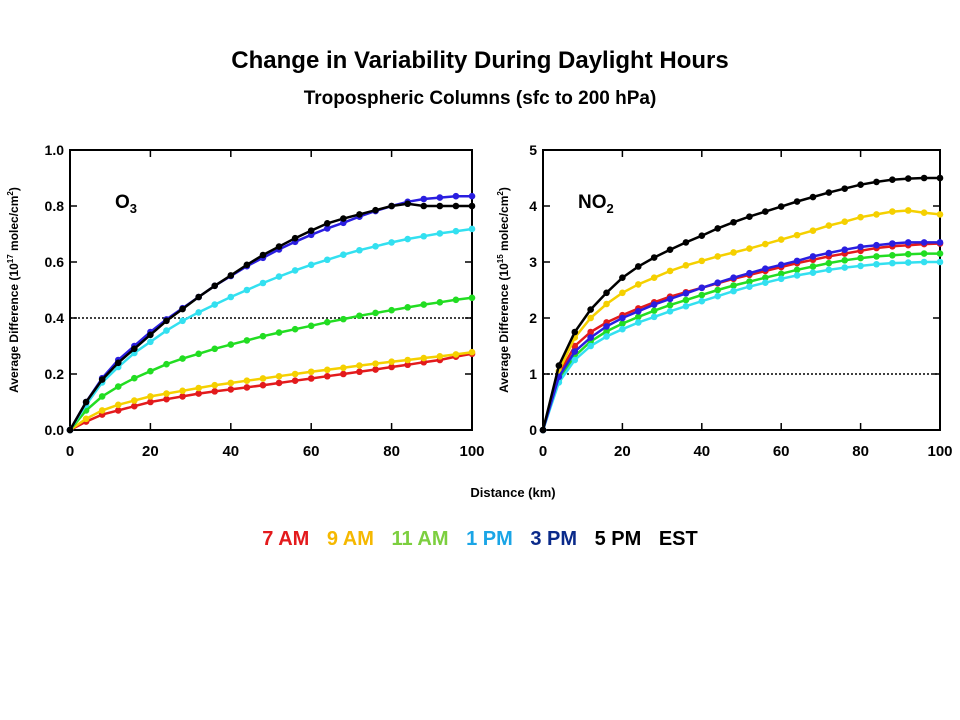 Image resolution: width=960 pixels, height=720 pixels. I want to click on x-tick-label: 60, so click(311, 451).